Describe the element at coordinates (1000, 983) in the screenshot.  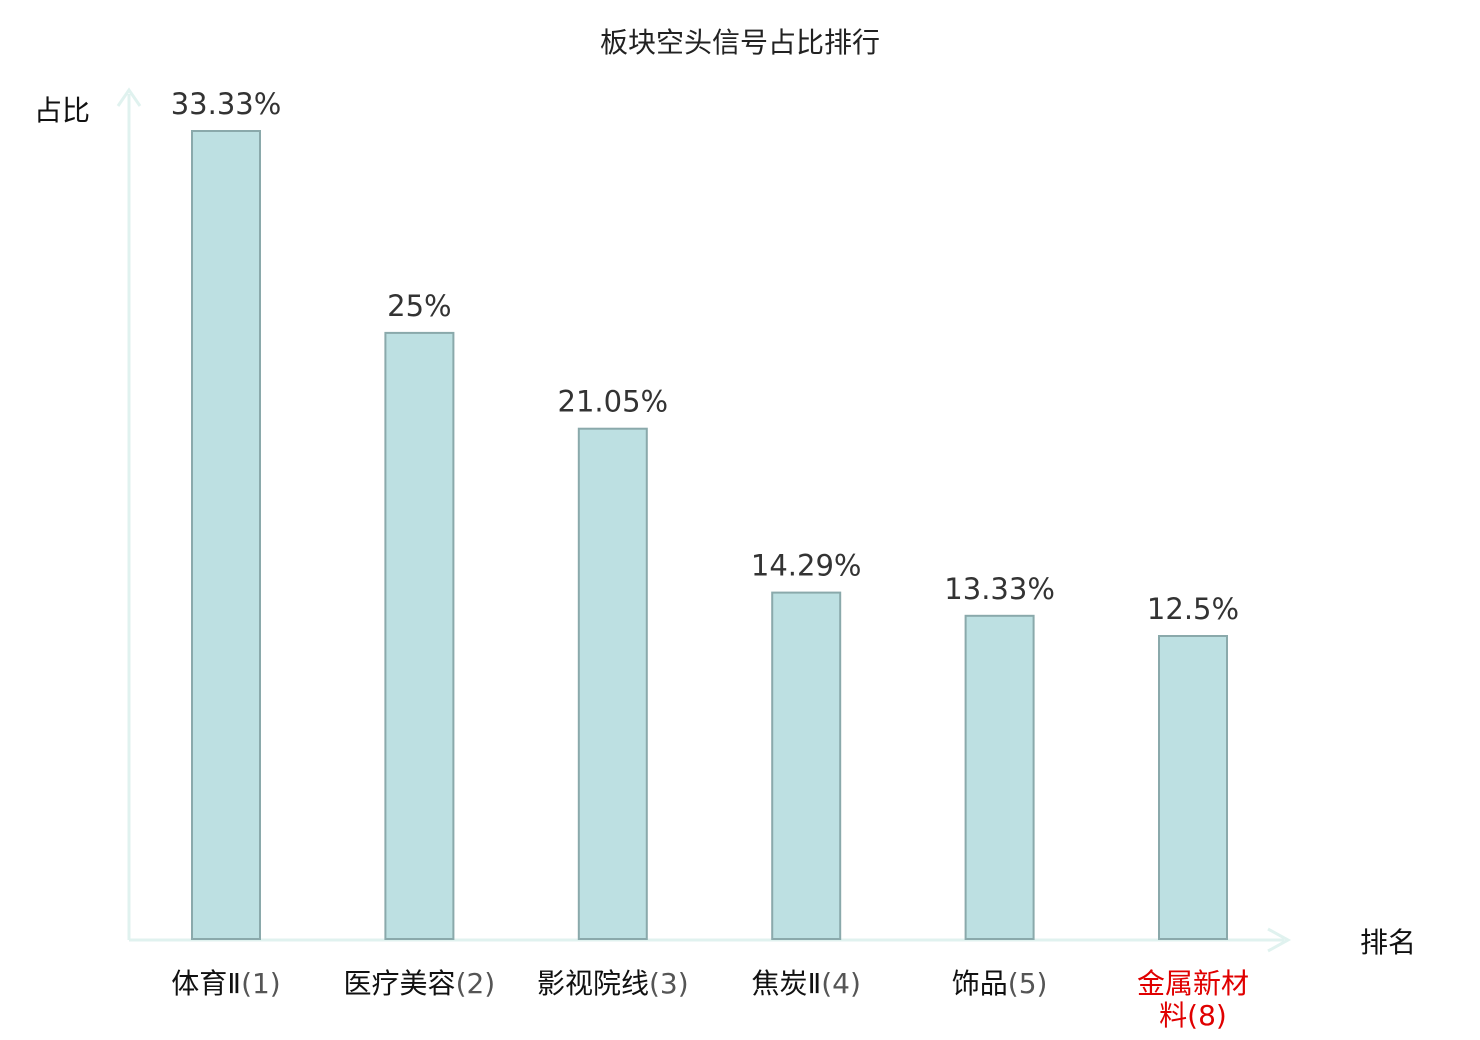
I see `category-label-5: 饰品(5)` at that location.